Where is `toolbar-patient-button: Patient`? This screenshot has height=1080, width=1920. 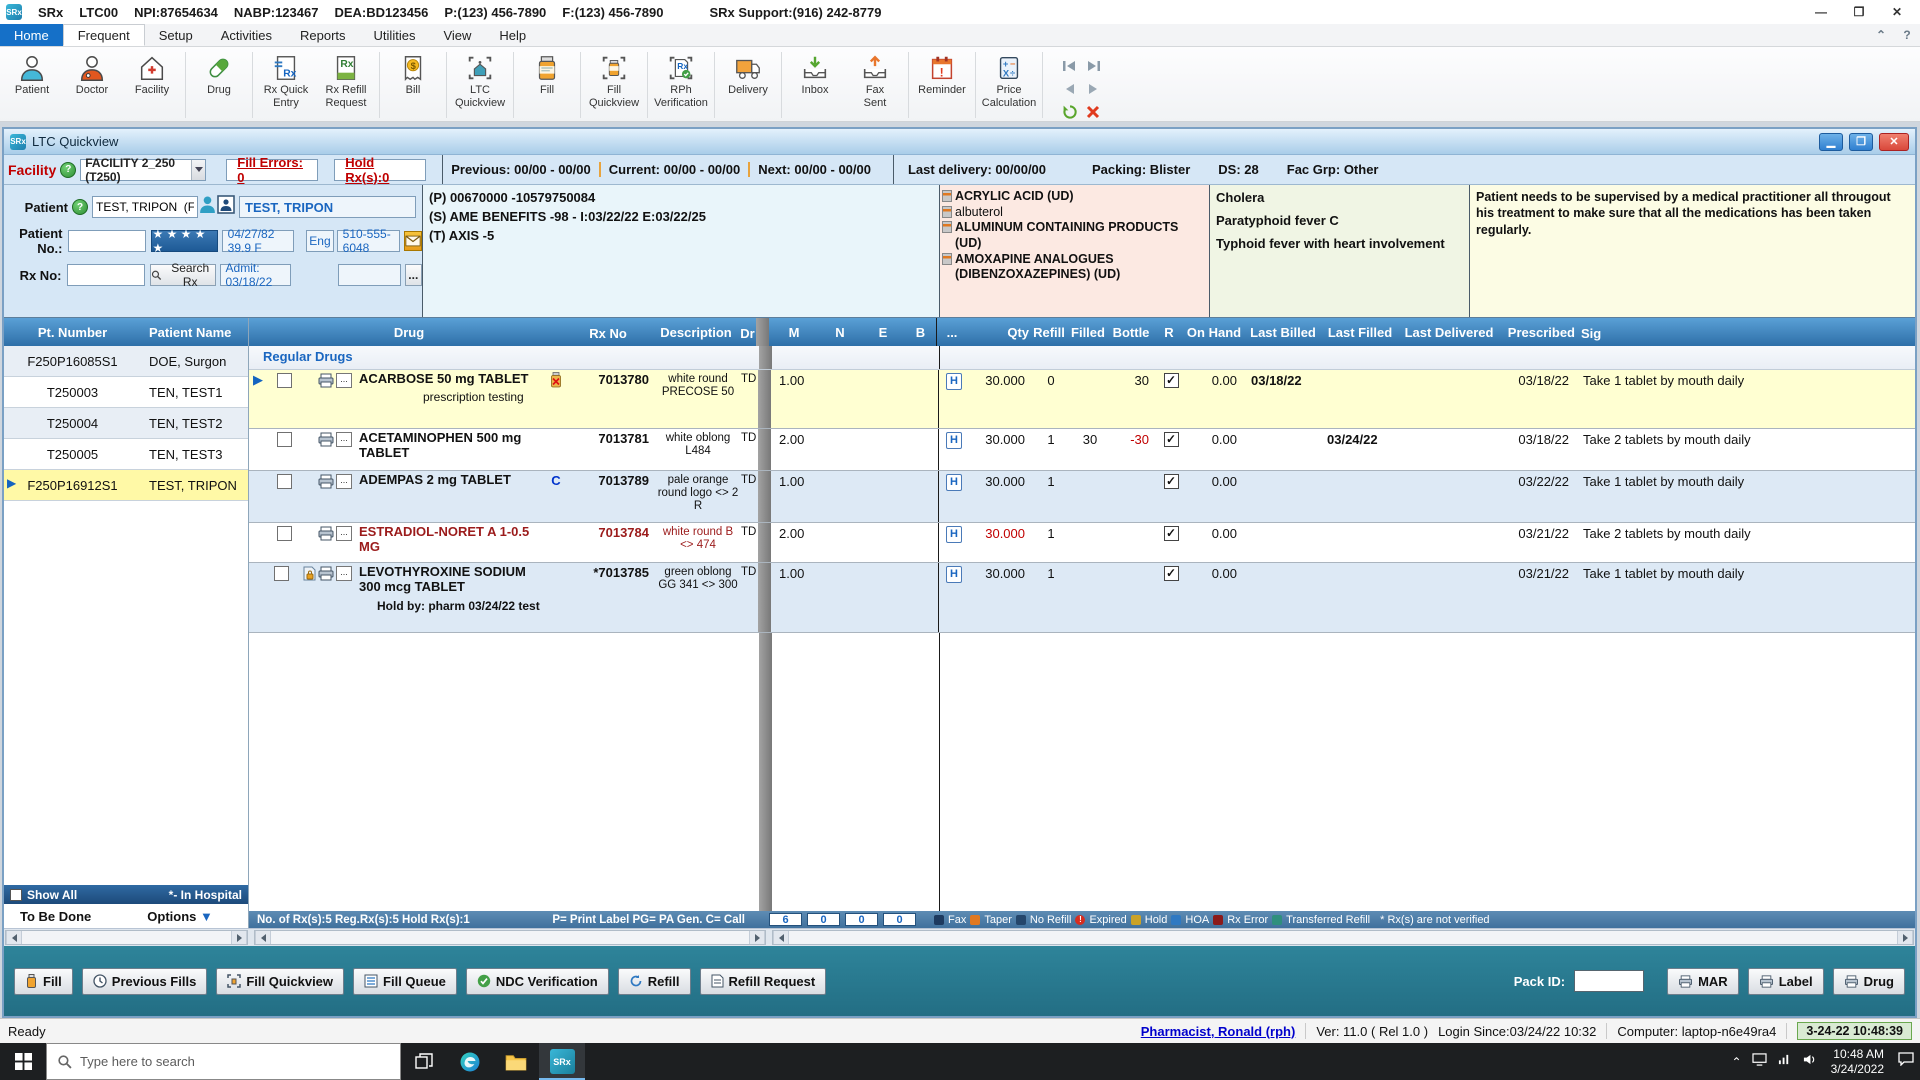 toolbar-patient-button: Patient is located at coordinates (32, 84).